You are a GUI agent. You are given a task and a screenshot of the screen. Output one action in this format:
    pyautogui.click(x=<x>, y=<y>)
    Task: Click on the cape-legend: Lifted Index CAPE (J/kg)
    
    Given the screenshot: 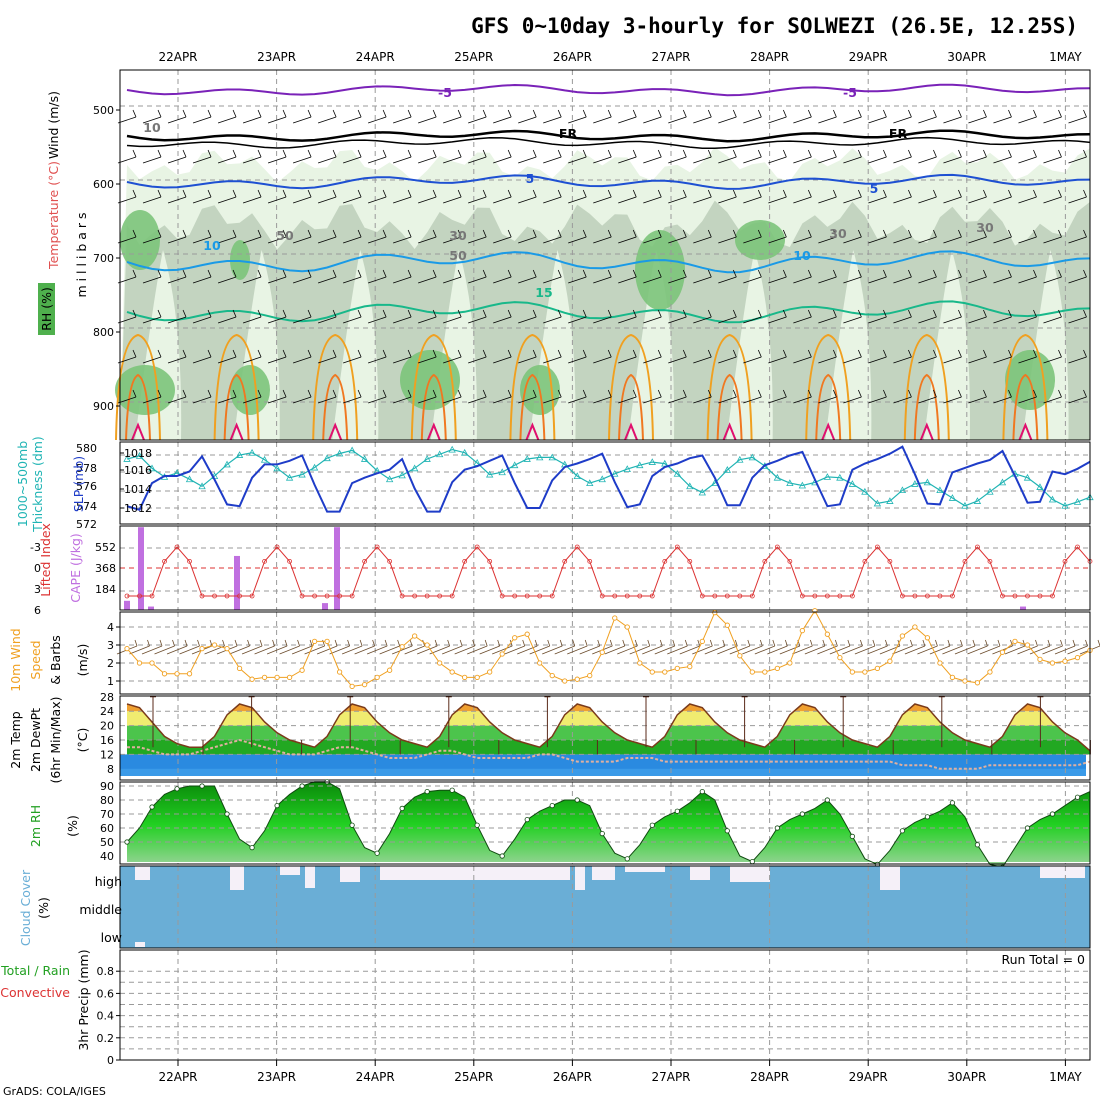 What is the action you would take?
    pyautogui.click(x=60, y=563)
    